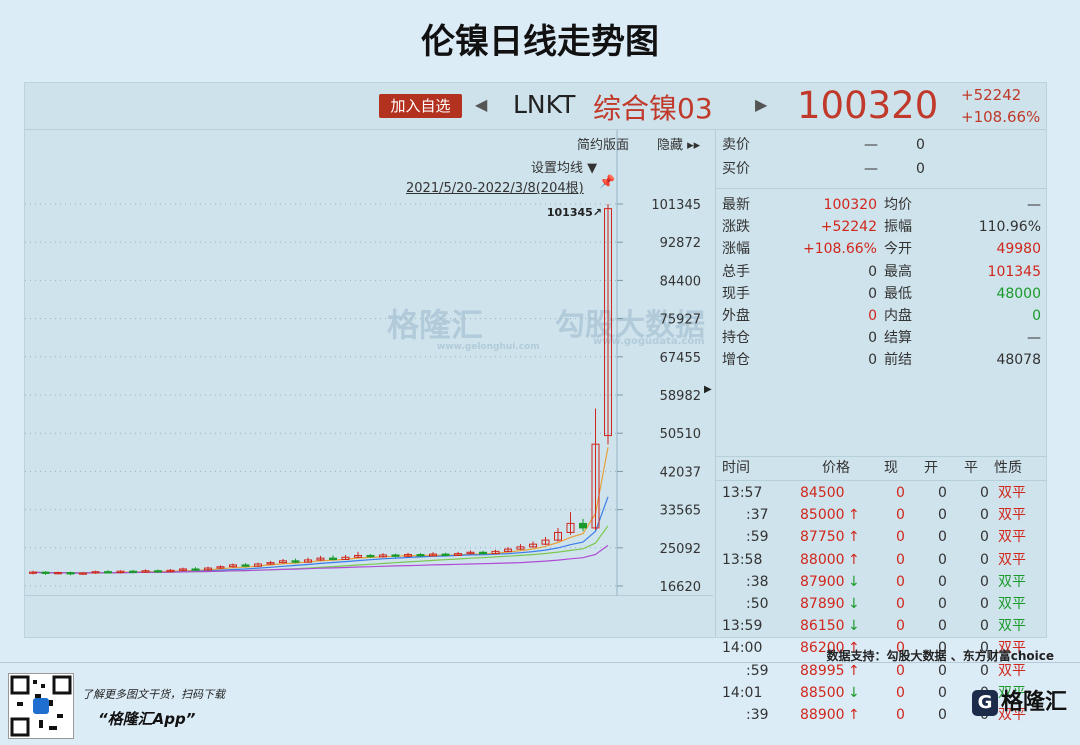 The height and width of the screenshot is (745, 1080). I want to click on stat-label: 今开, so click(898, 249).